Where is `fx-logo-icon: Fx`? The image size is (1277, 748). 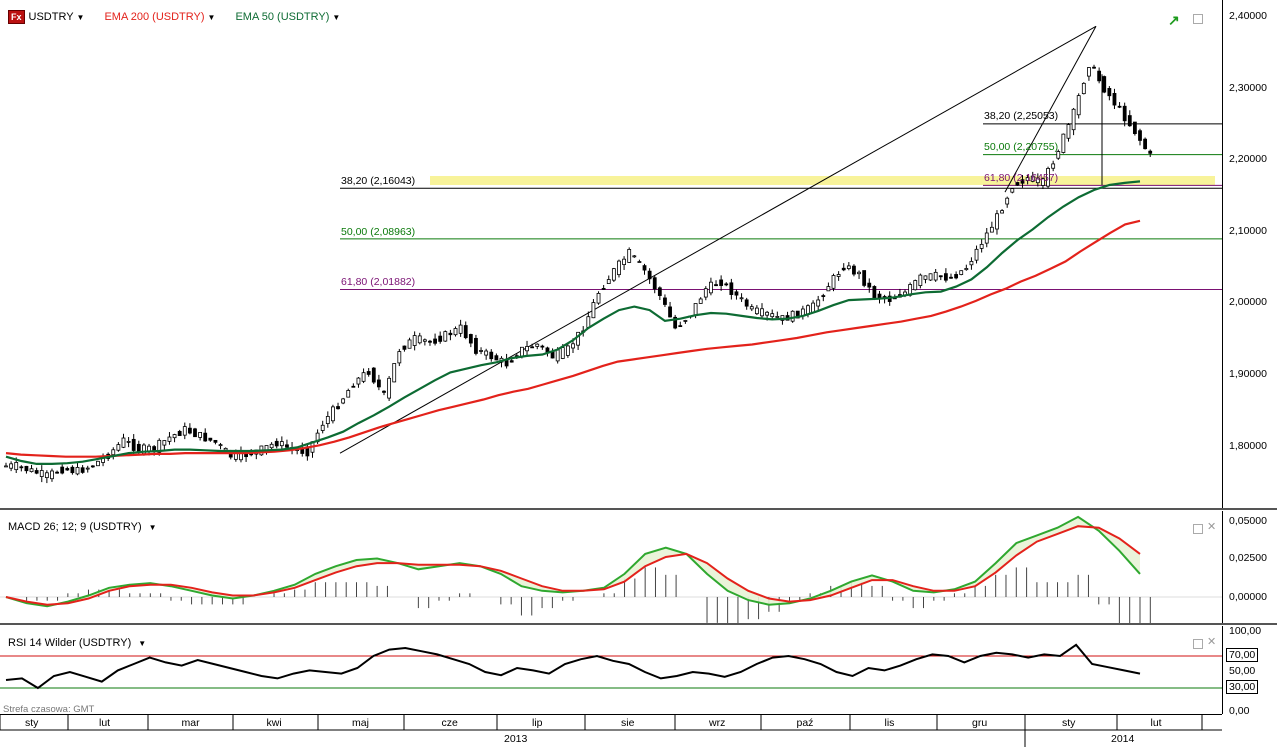 fx-logo-icon: Fx is located at coordinates (16, 17).